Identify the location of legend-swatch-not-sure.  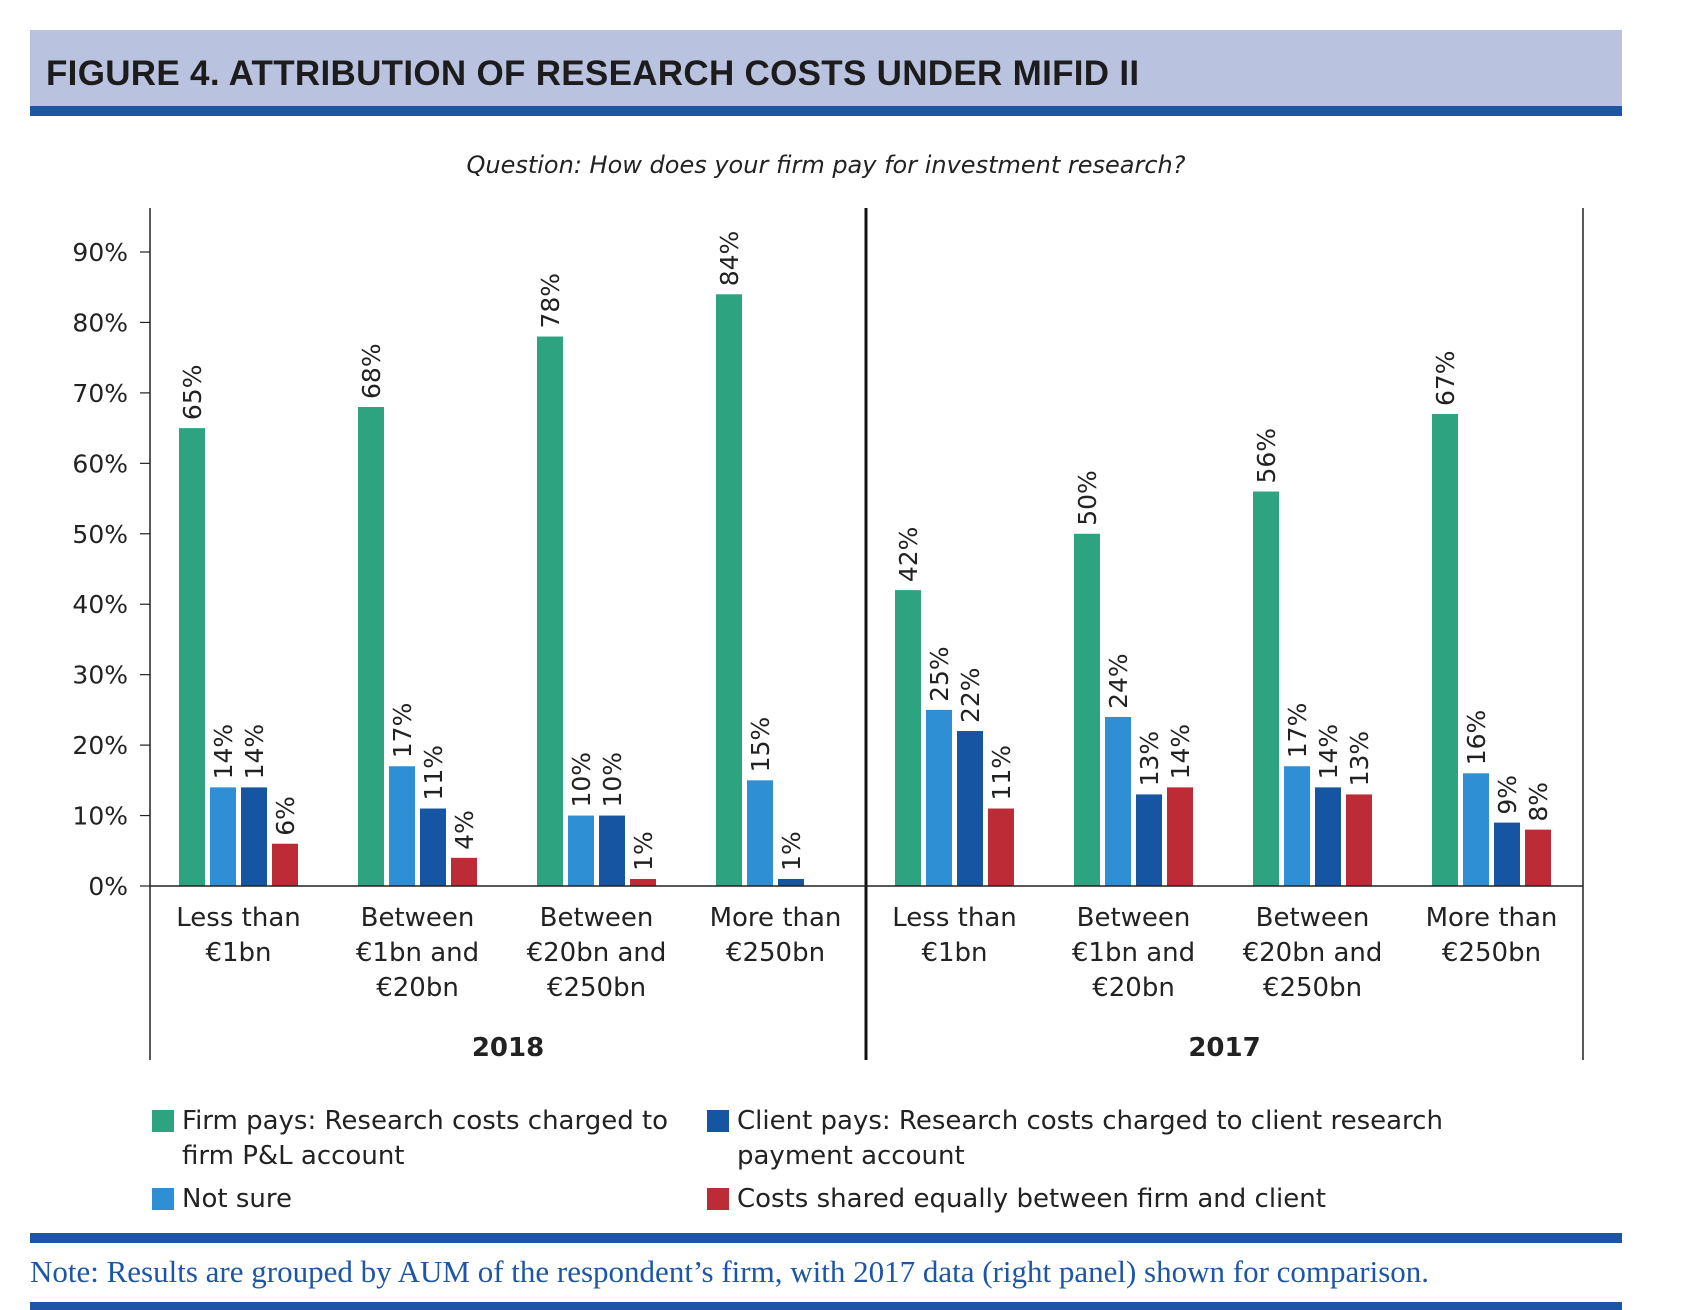
(163, 1199).